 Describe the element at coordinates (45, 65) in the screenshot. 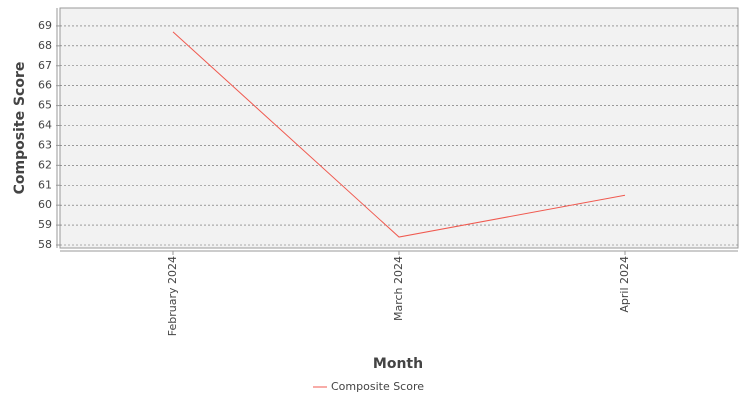

I see `y-tick-label: 67` at that location.